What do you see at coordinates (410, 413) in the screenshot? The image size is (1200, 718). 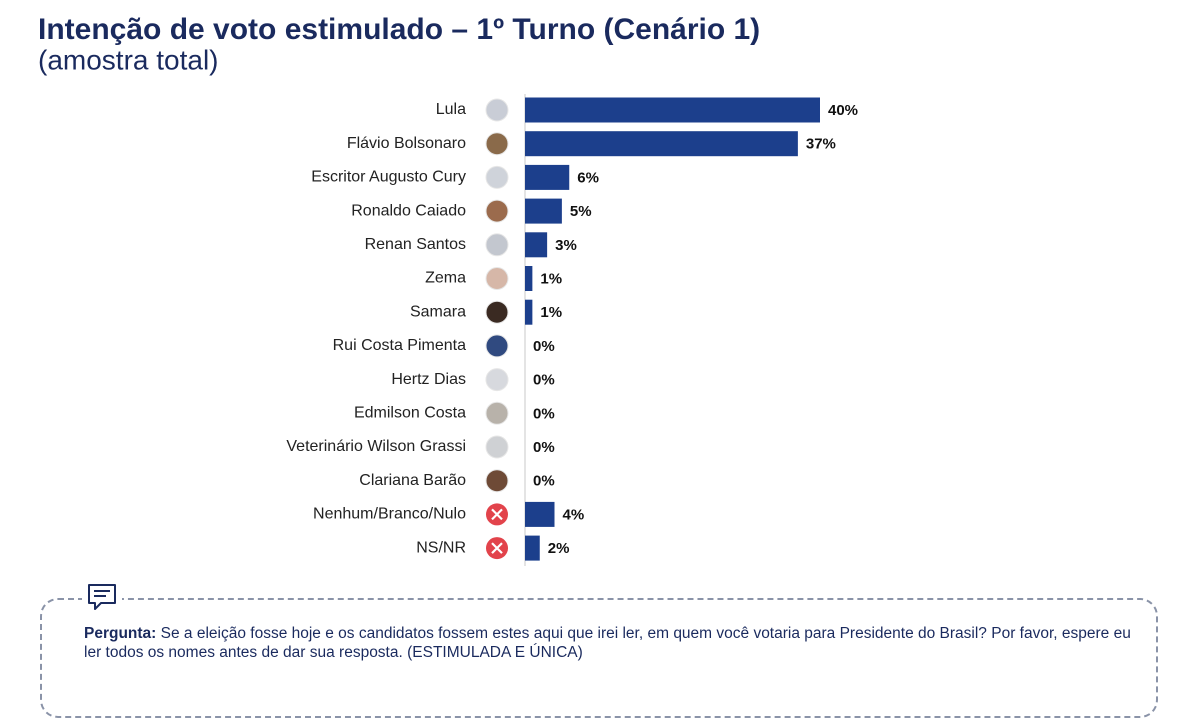 I see `category-label: Edmilson Costa` at bounding box center [410, 413].